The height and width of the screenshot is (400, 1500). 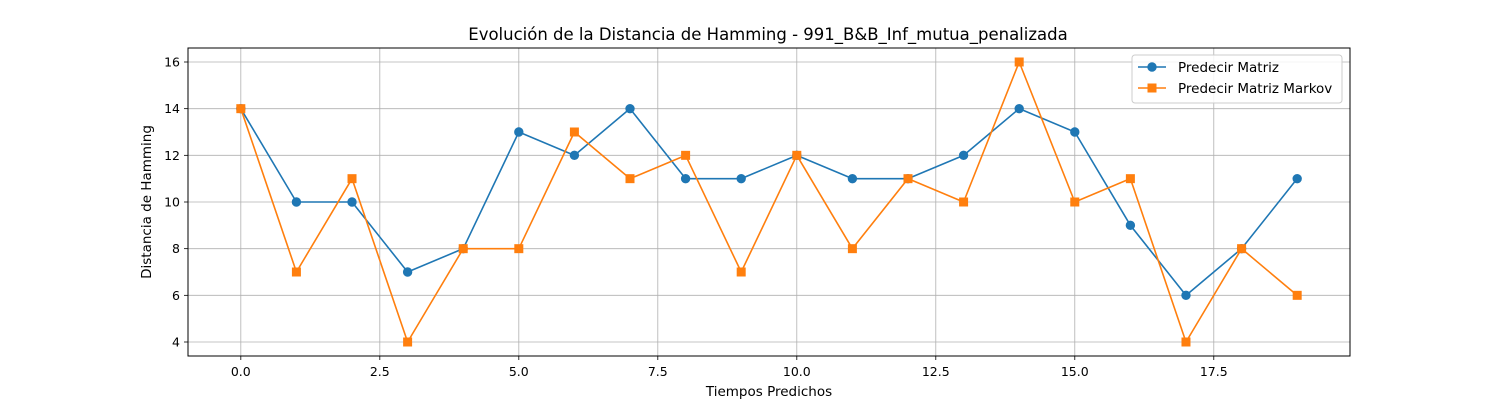 I want to click on legend-item: Predecir Matriz Markov, so click(x=1235, y=89).